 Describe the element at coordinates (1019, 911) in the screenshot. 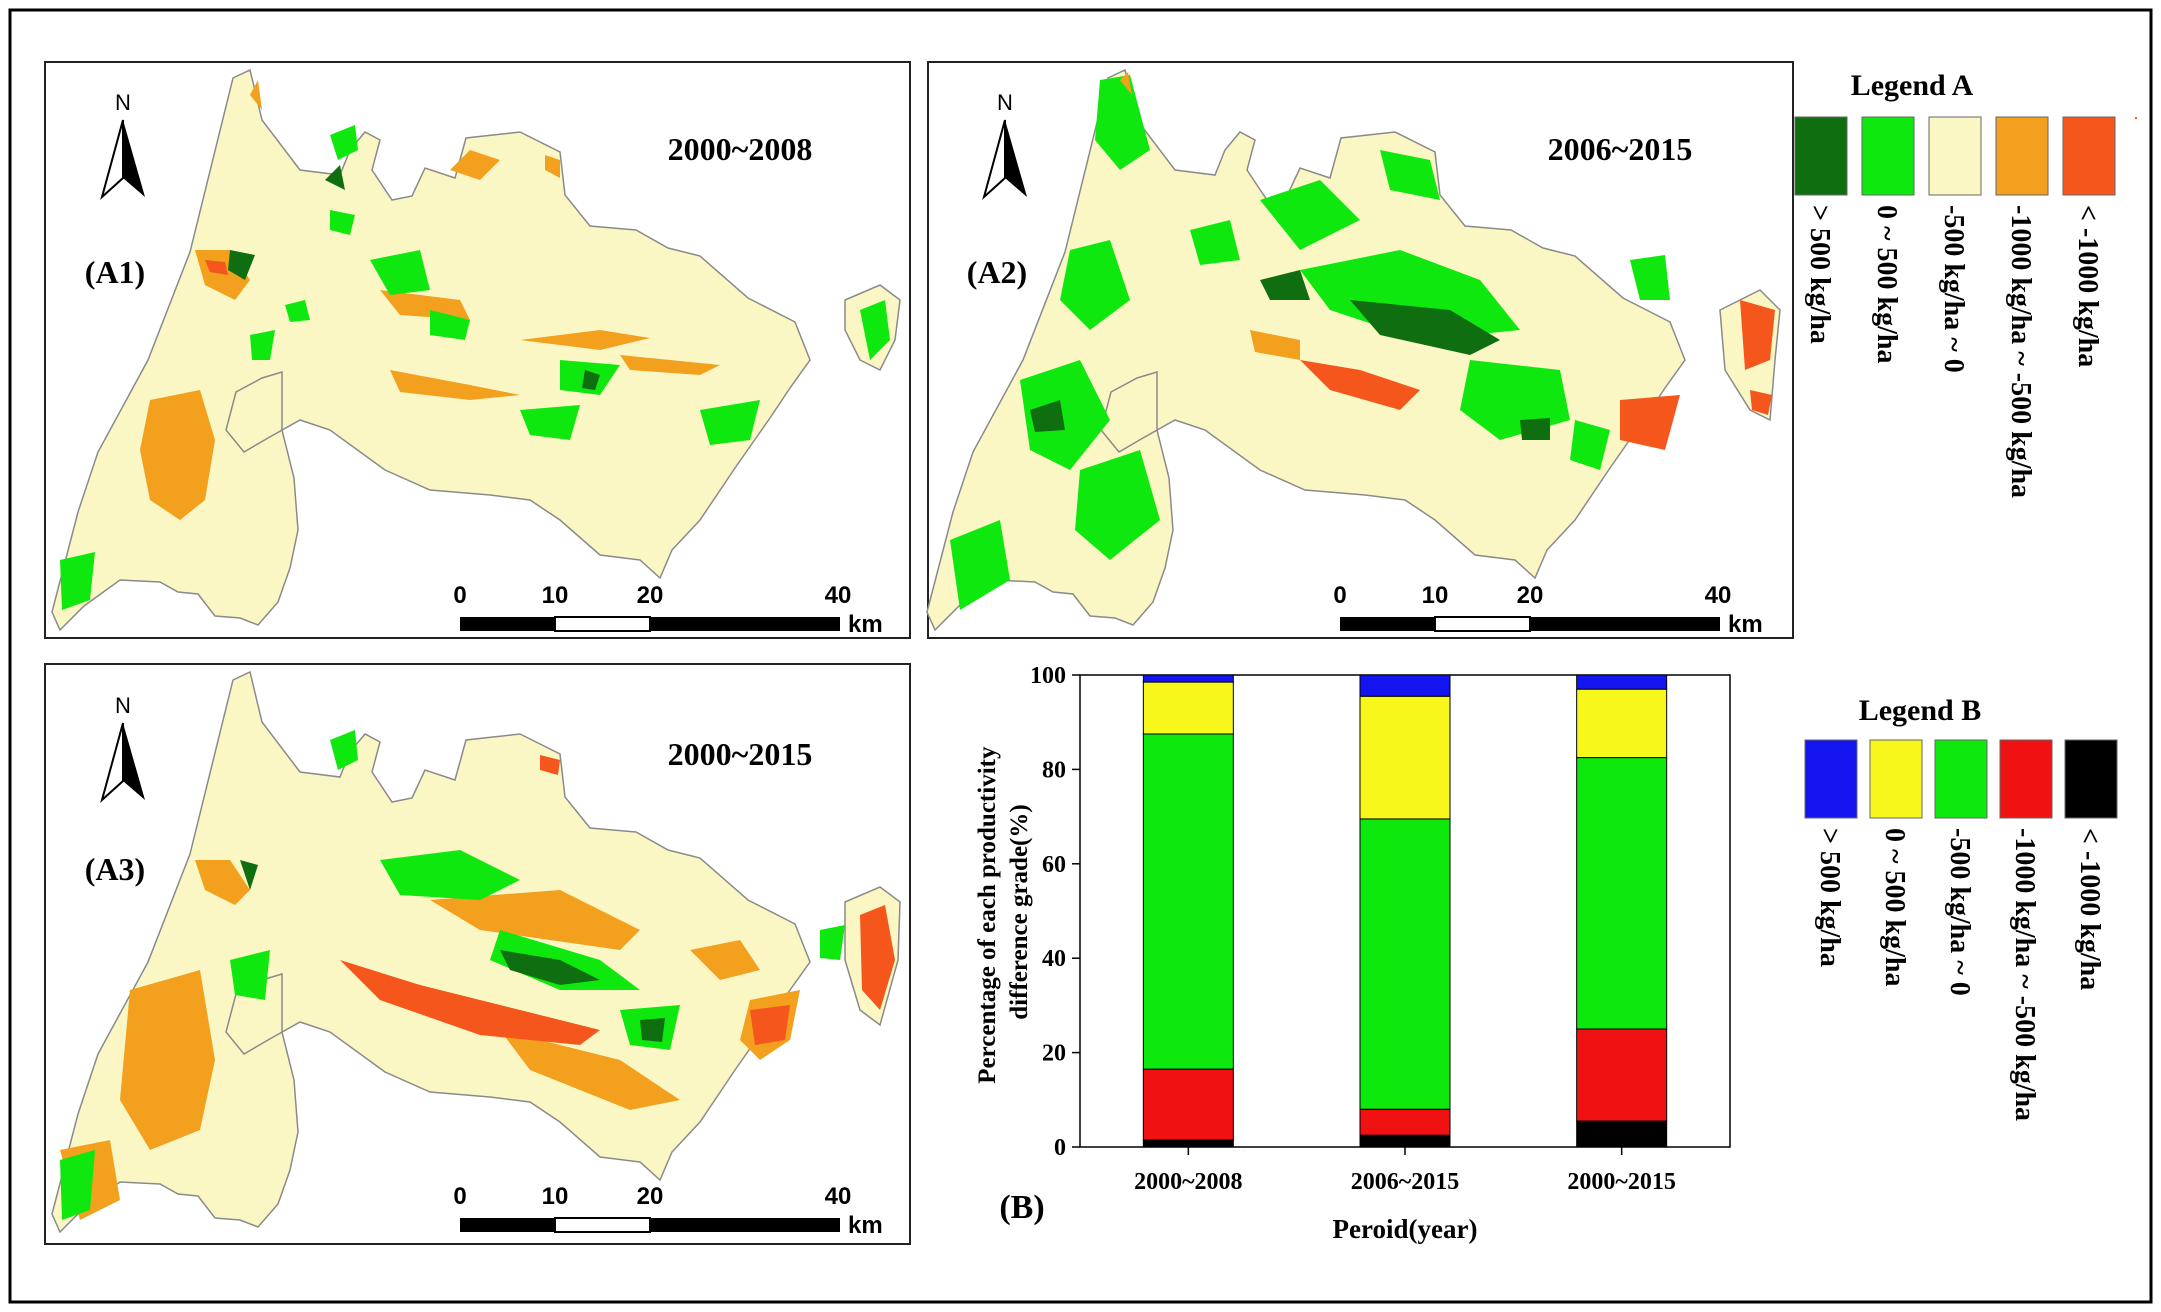

I see `chart-y-axis-title-line2: difference grade(%)` at that location.